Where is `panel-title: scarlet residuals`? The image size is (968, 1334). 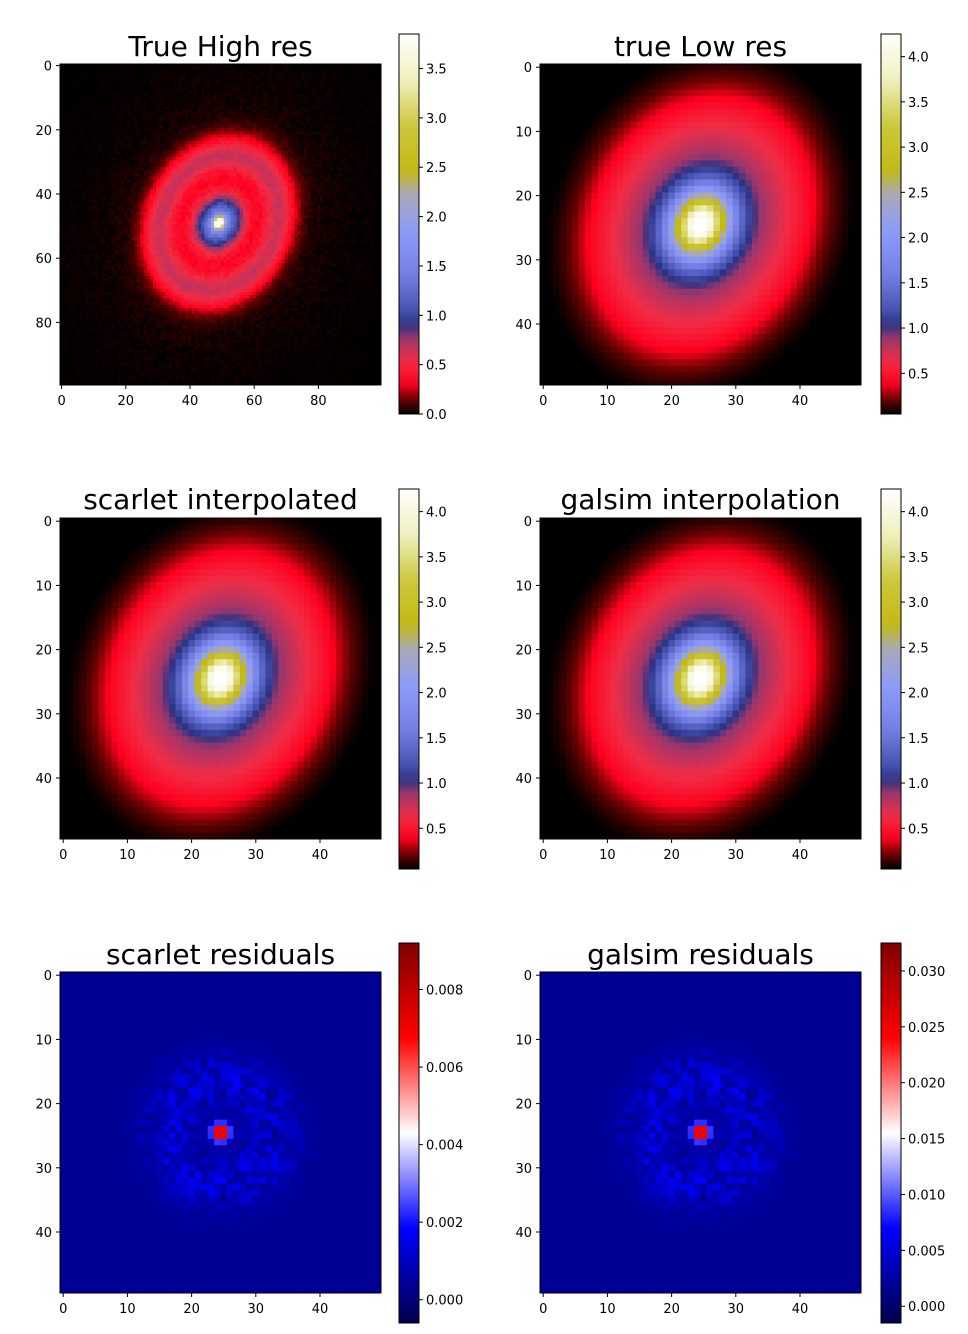
panel-title: scarlet residuals is located at coordinates (220, 954).